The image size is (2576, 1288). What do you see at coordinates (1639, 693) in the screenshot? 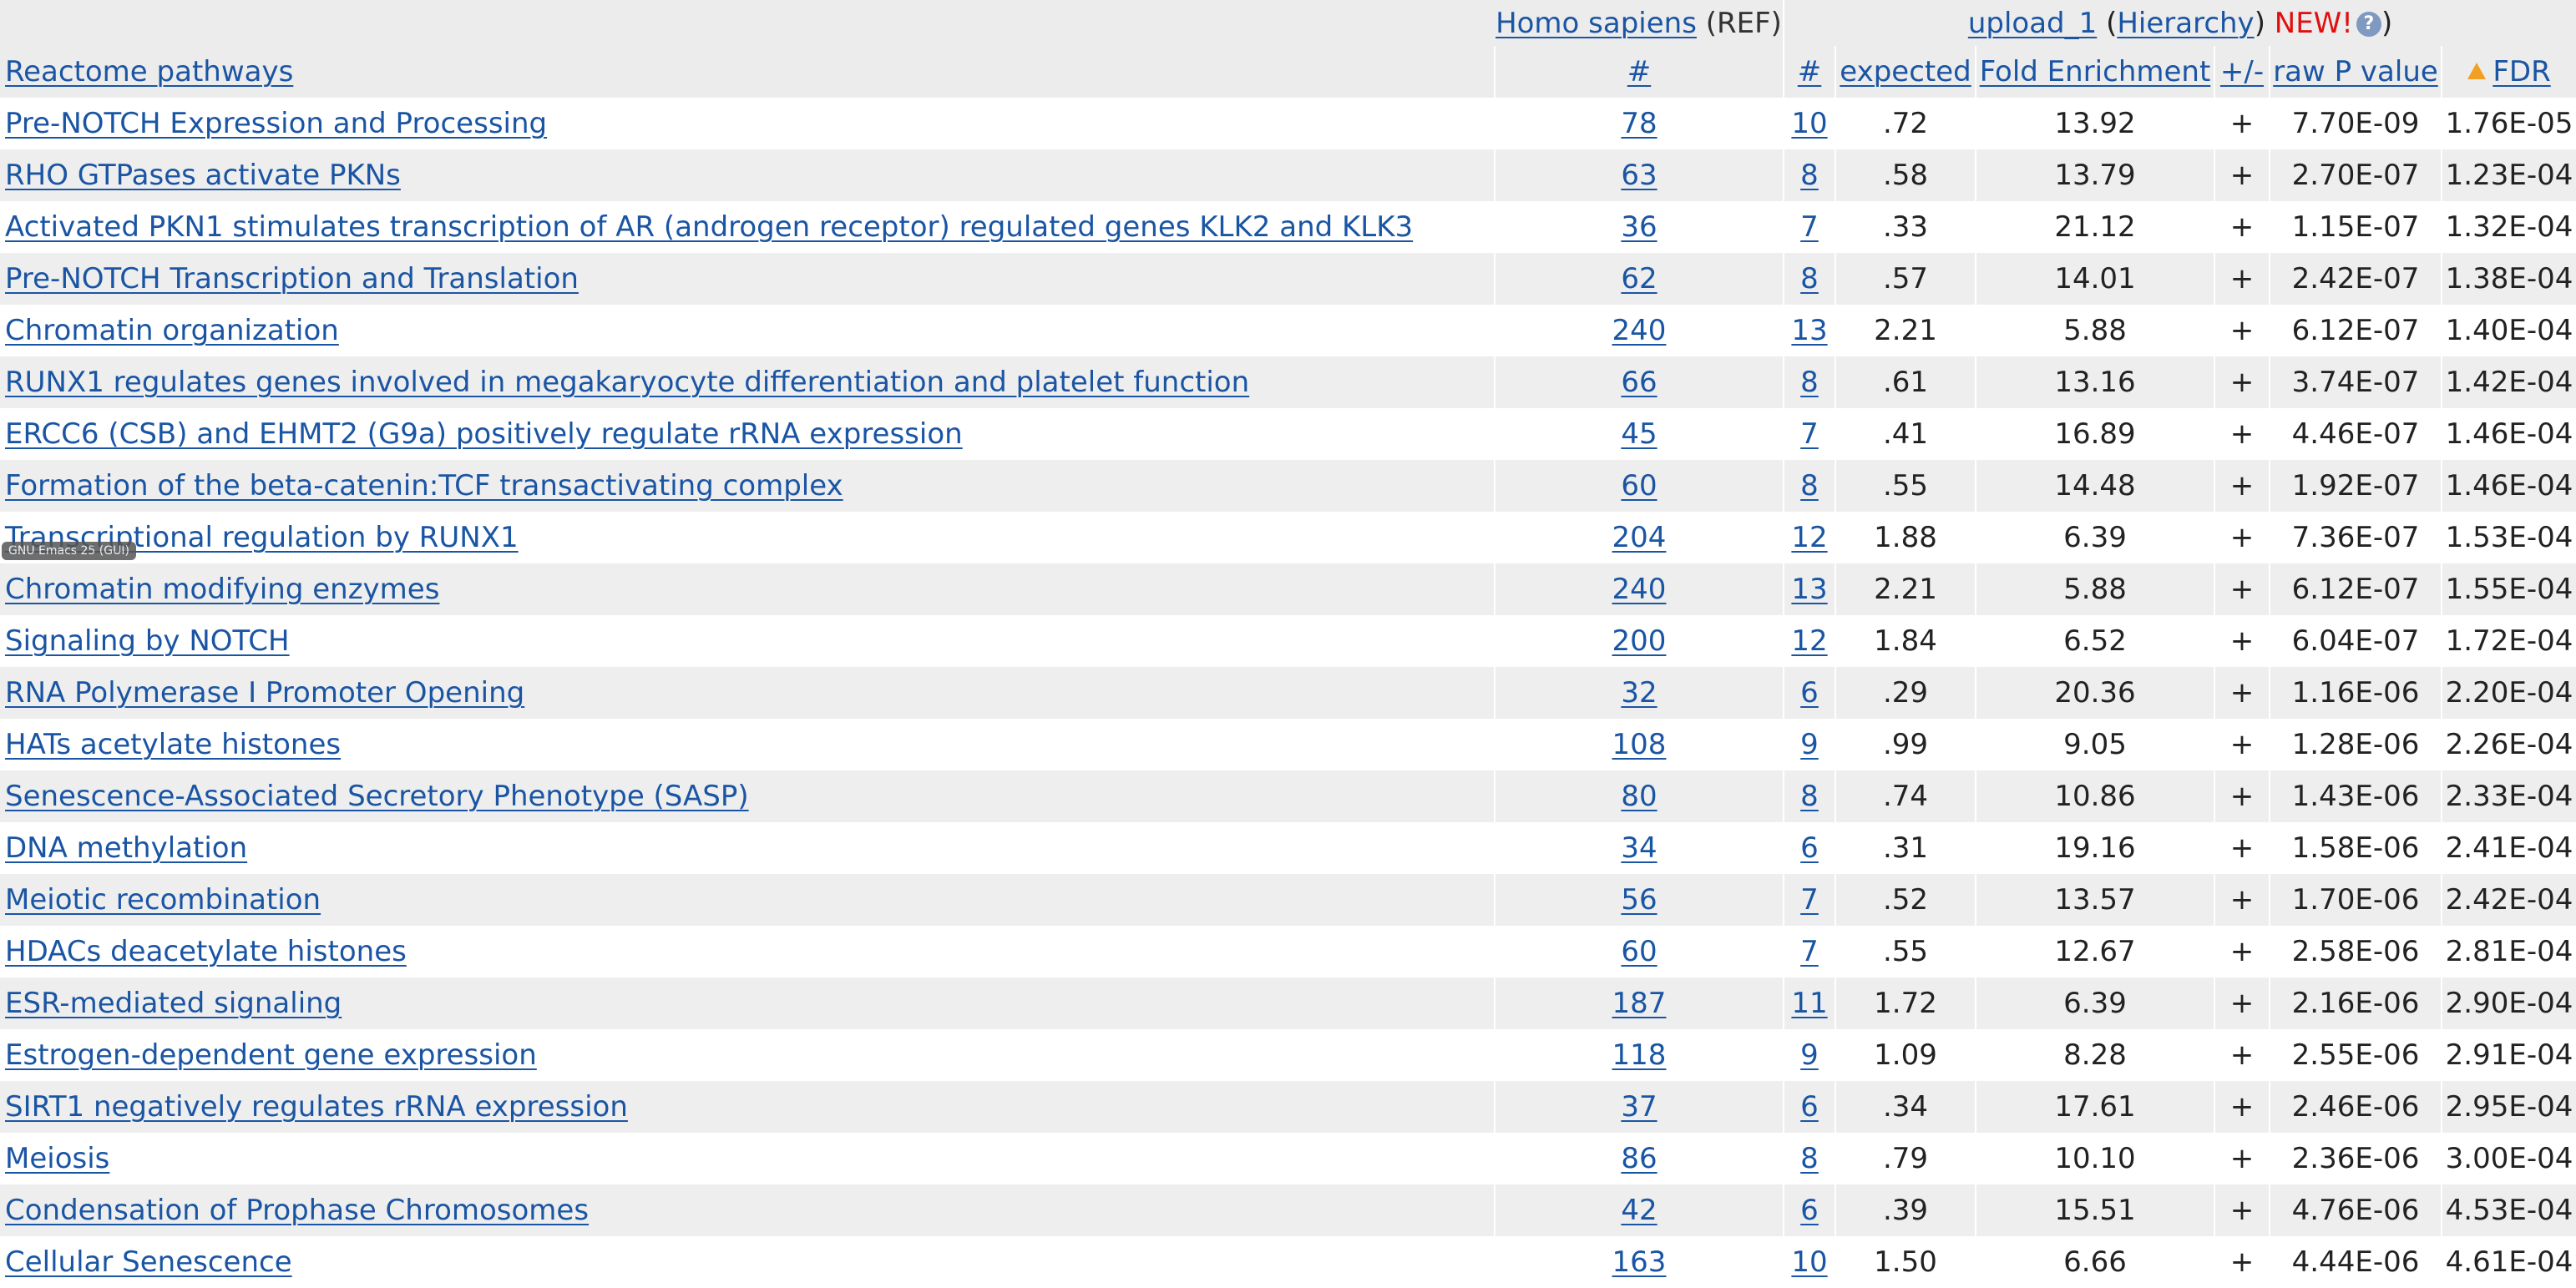
I see `ref-count-link: 32` at bounding box center [1639, 693].